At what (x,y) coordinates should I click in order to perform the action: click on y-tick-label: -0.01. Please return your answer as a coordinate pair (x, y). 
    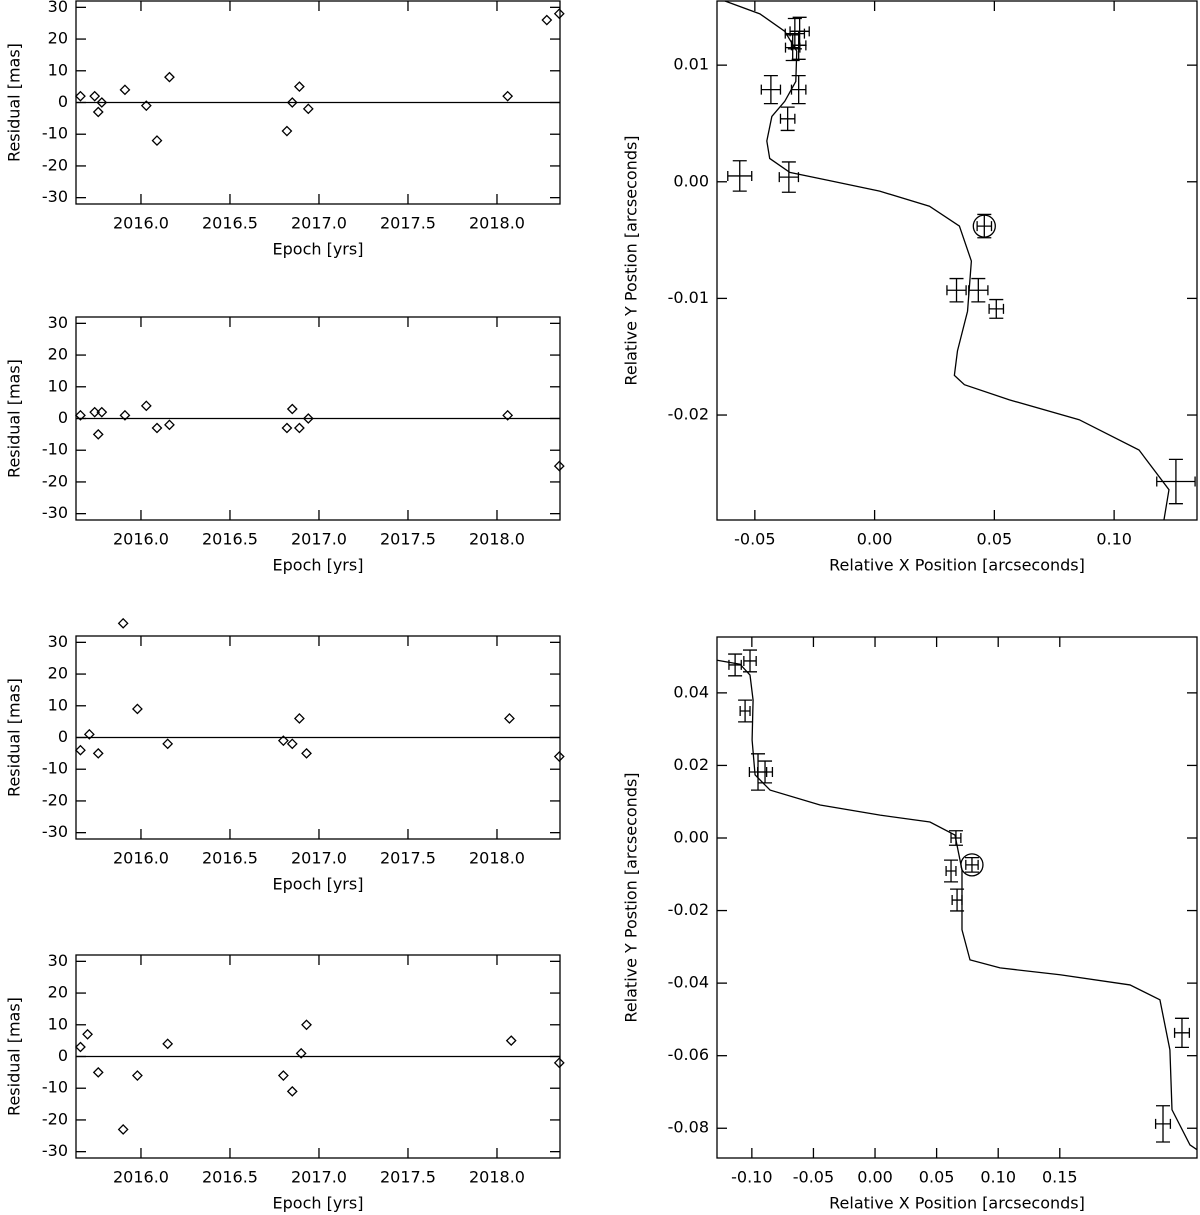
    Looking at the image, I should click on (688, 297).